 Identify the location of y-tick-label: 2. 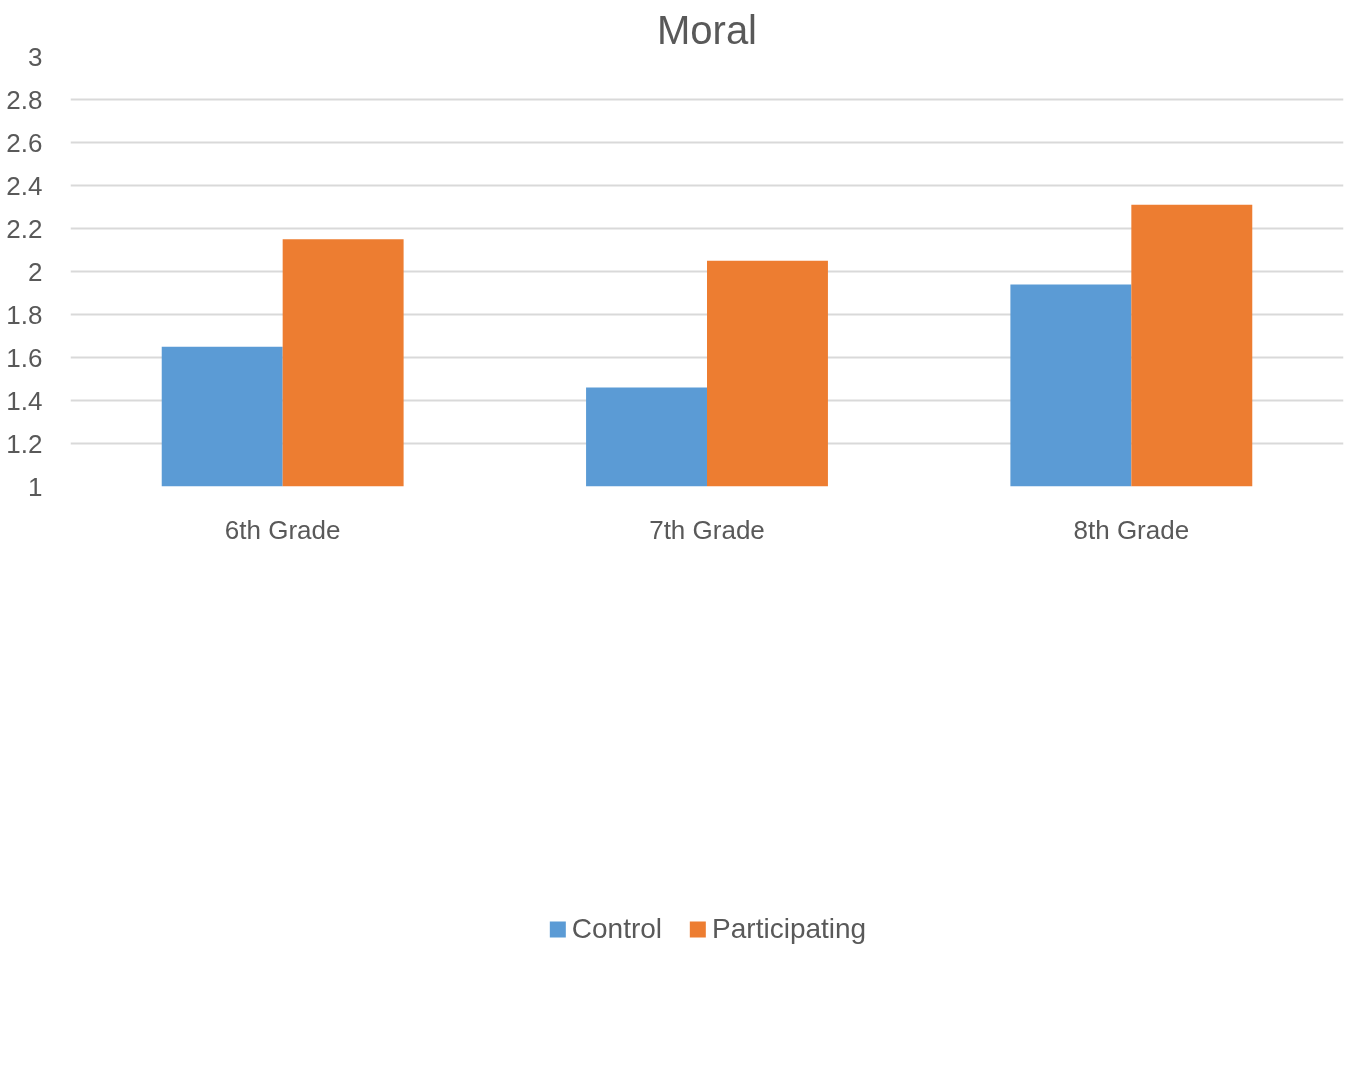
(35, 271).